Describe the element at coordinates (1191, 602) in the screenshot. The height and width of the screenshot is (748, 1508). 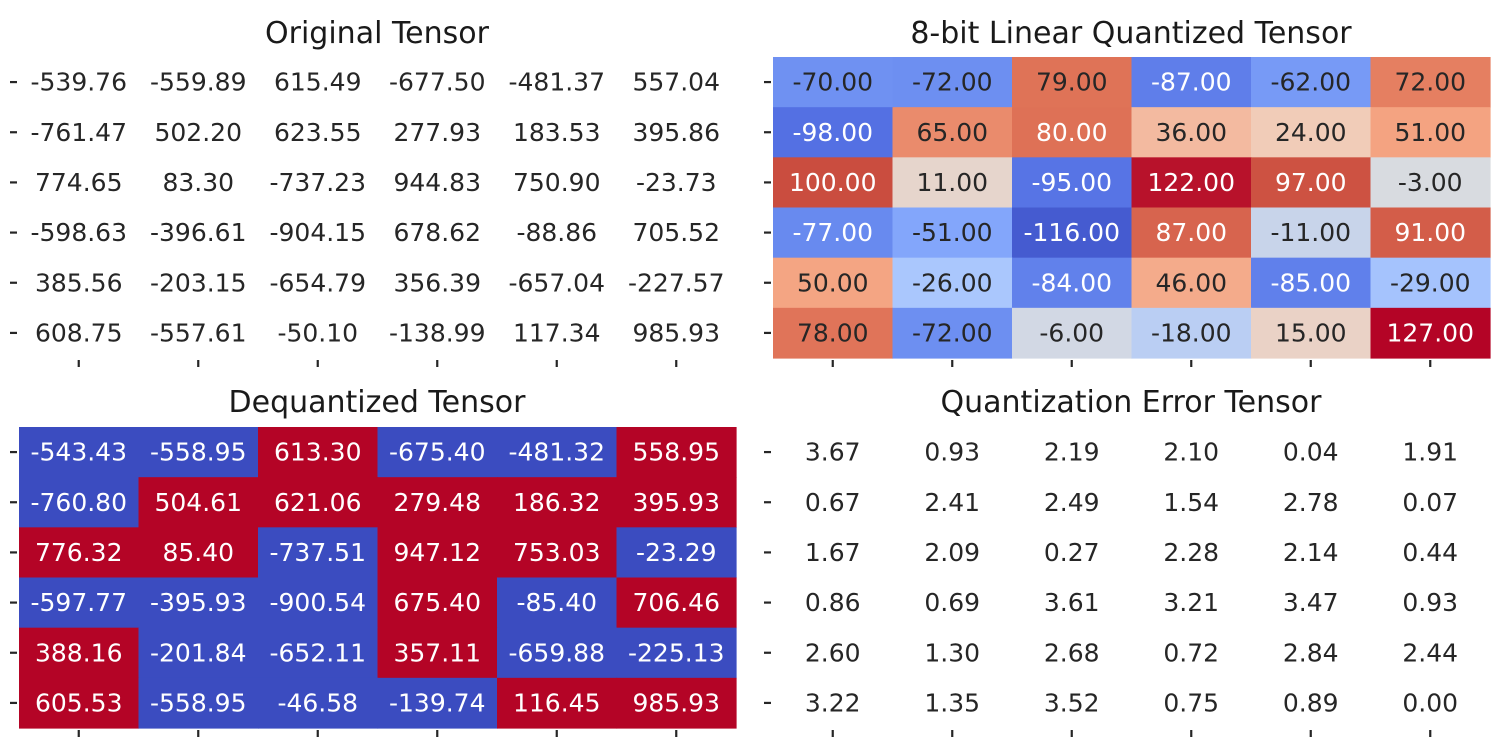
I see `cell-label: 3.21` at that location.